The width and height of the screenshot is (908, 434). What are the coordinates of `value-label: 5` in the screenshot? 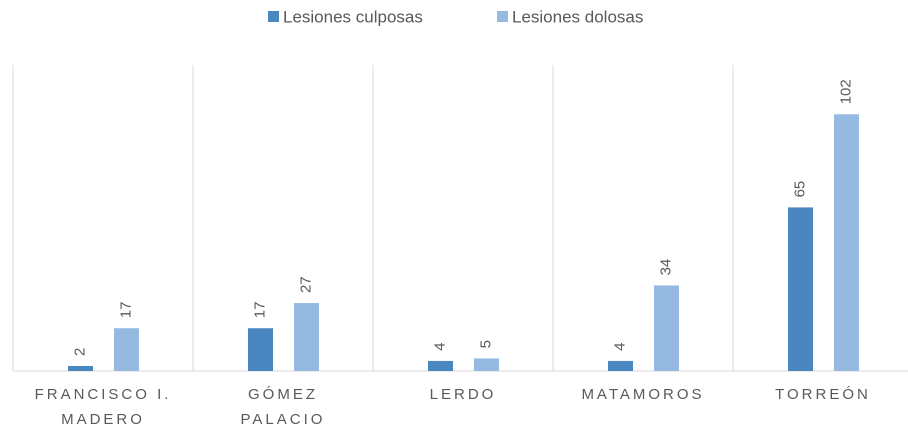 It's located at (485, 344).